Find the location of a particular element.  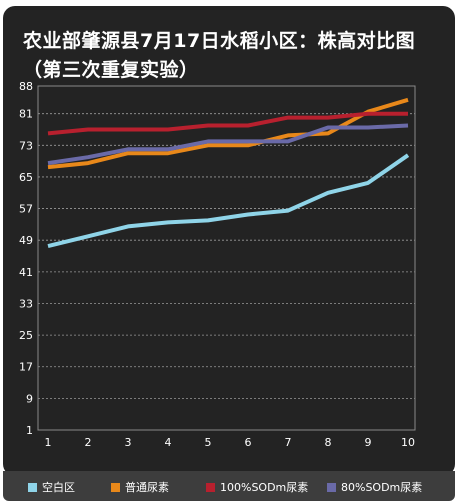

y-tick-labels: 1 9 17 25 33 41 49 57 65 73 81 88 is located at coordinates (26, 258).